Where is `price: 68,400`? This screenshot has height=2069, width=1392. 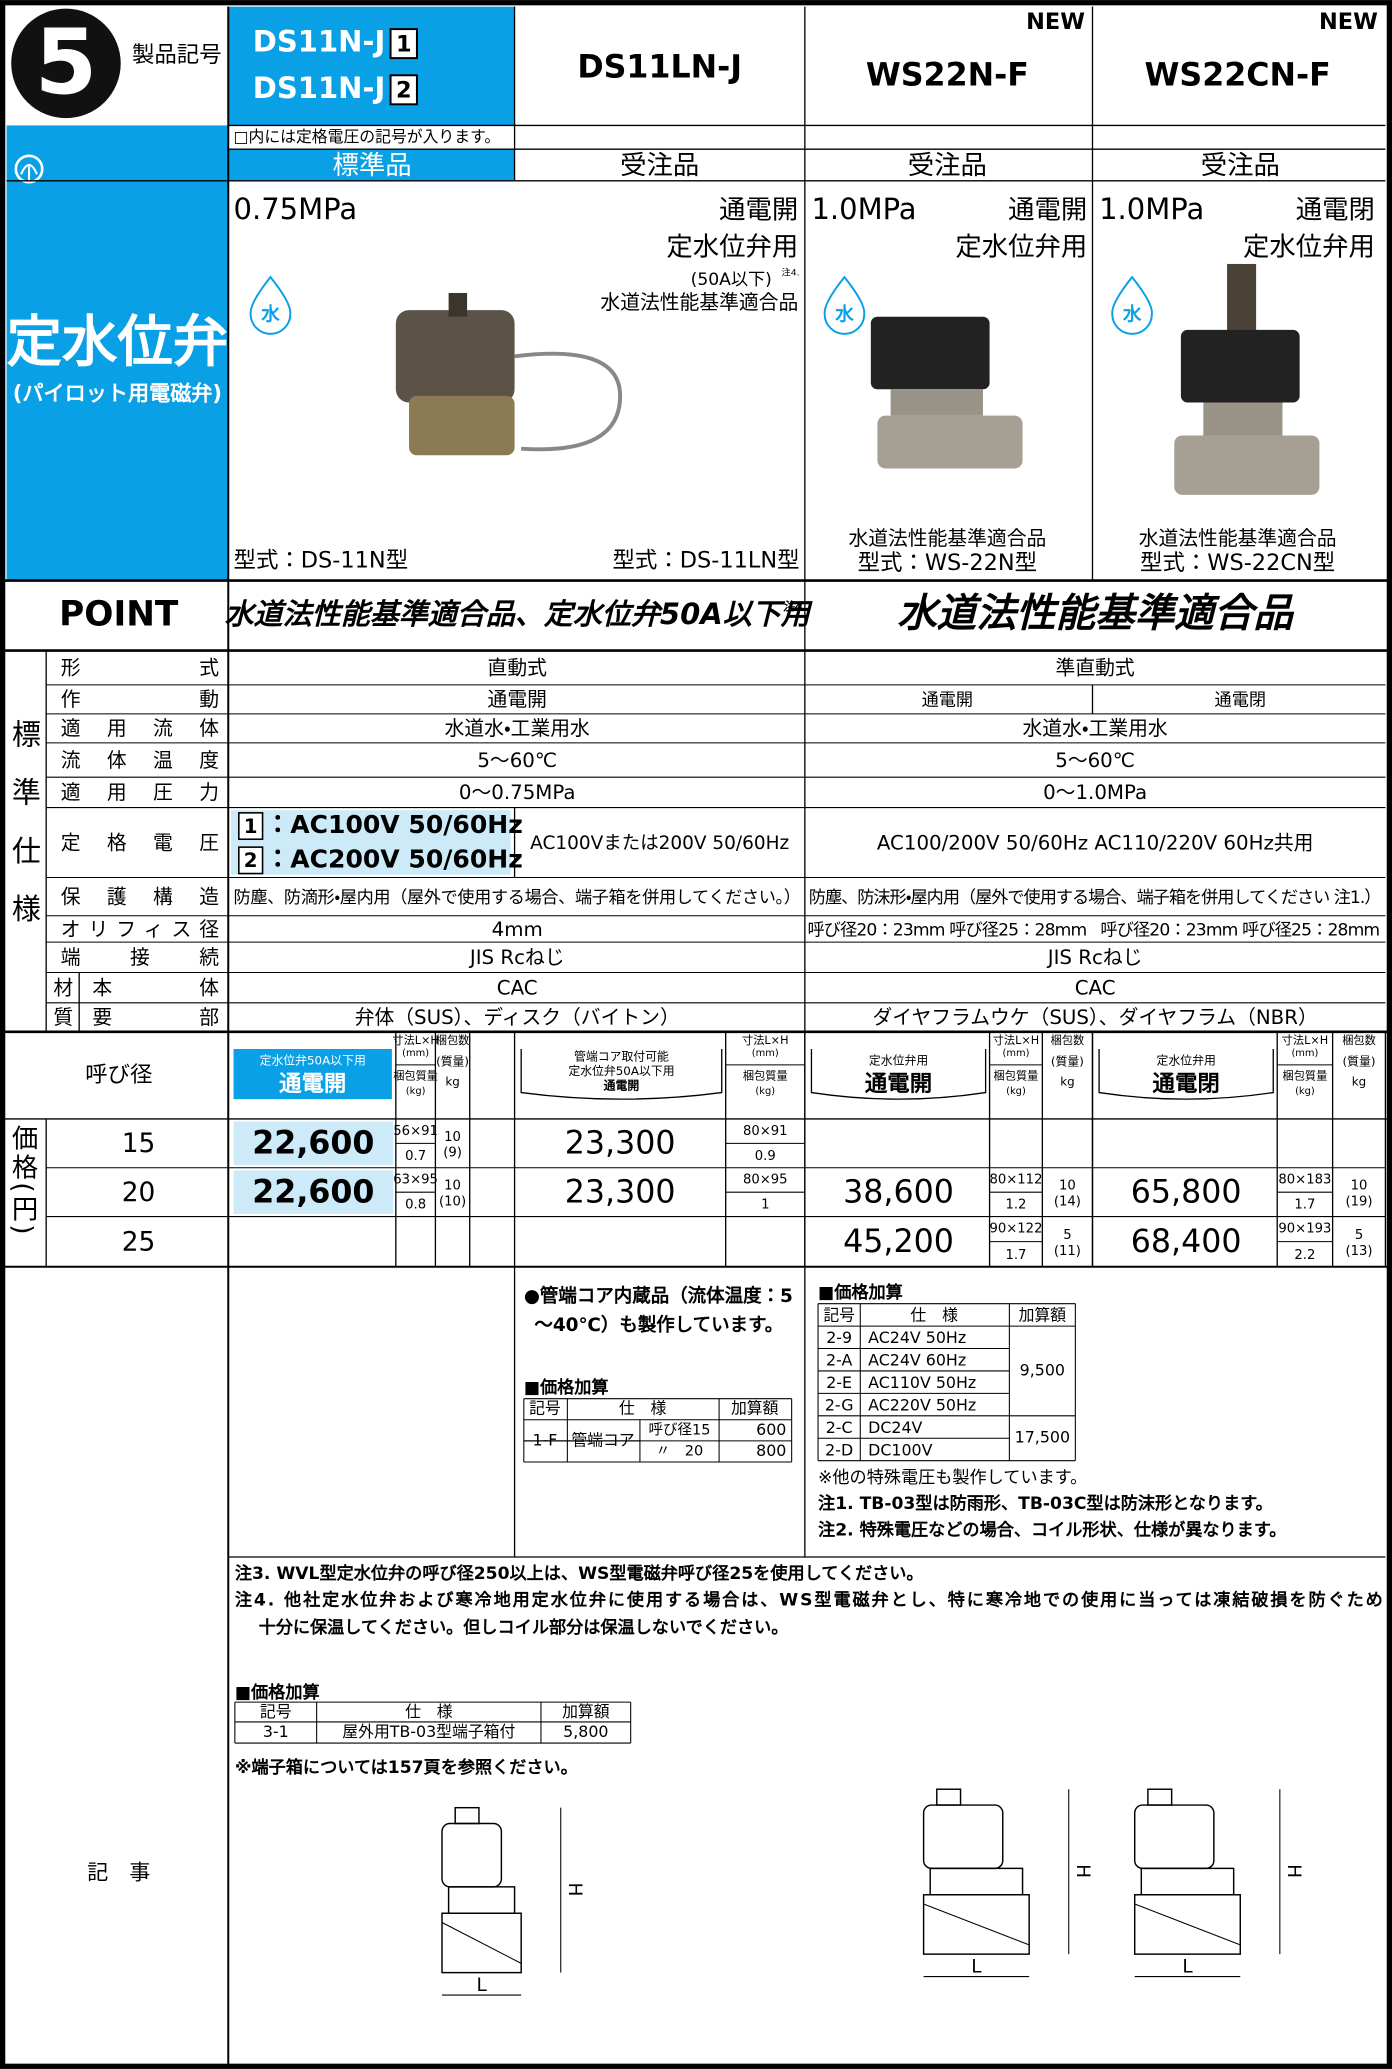 price: 68,400 is located at coordinates (1186, 1242).